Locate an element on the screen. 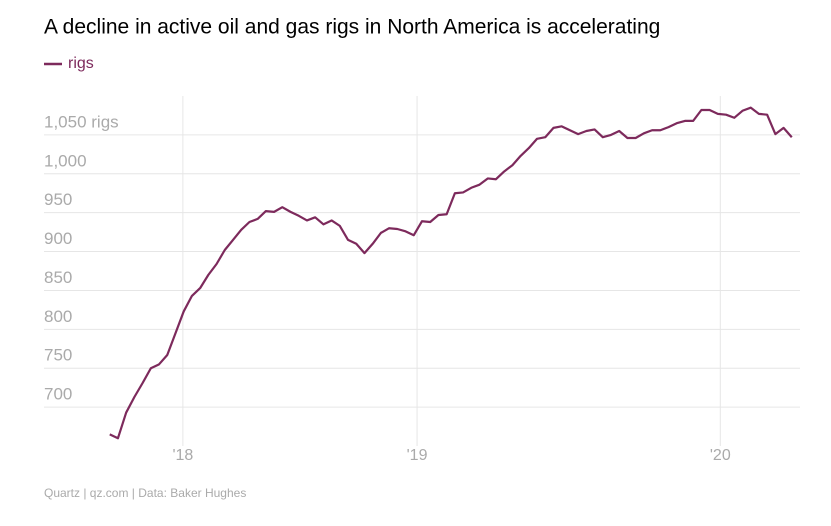 The height and width of the screenshot is (526, 831). y-tick-label: 750 is located at coordinates (58, 355).